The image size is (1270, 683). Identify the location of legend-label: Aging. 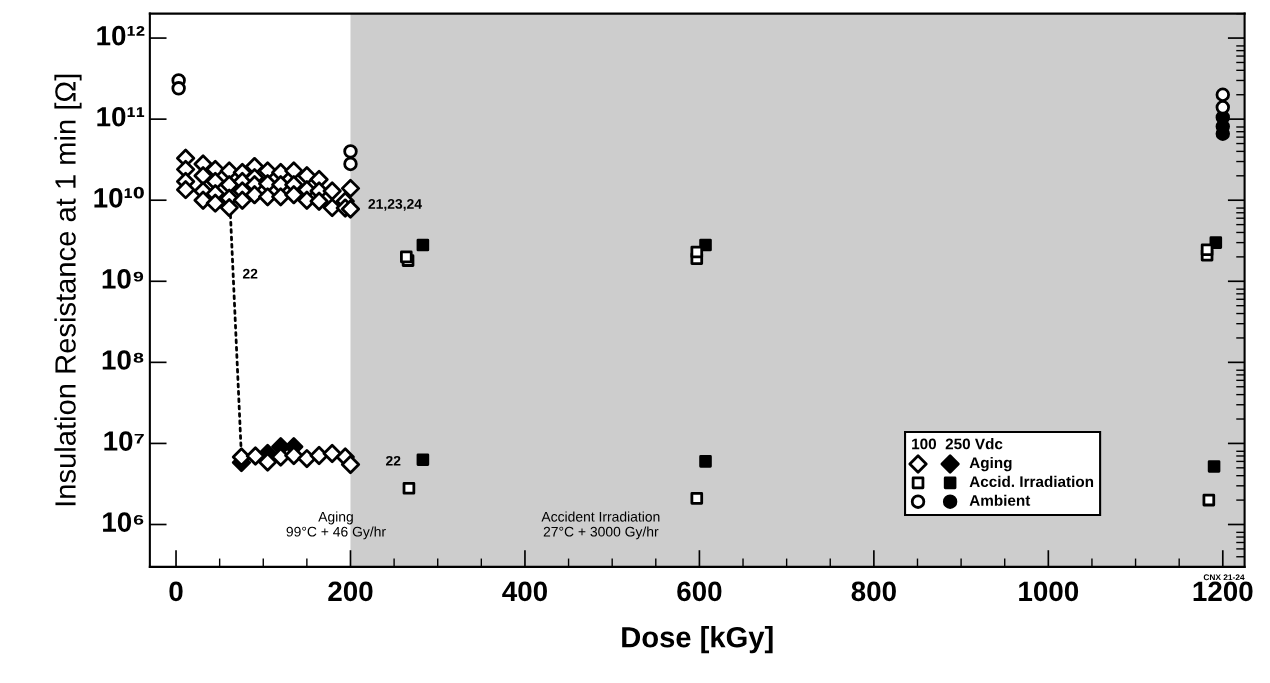
(990, 464).